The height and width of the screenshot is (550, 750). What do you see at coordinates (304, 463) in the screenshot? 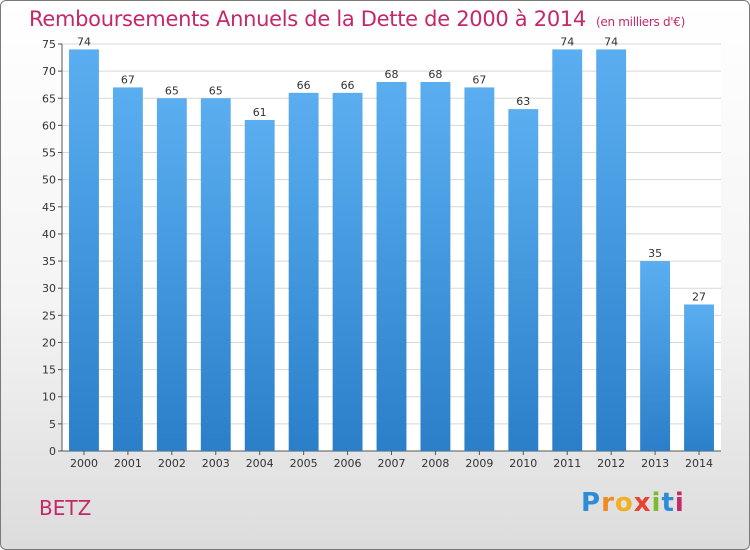
I see `x-tick-label: 2005` at bounding box center [304, 463].